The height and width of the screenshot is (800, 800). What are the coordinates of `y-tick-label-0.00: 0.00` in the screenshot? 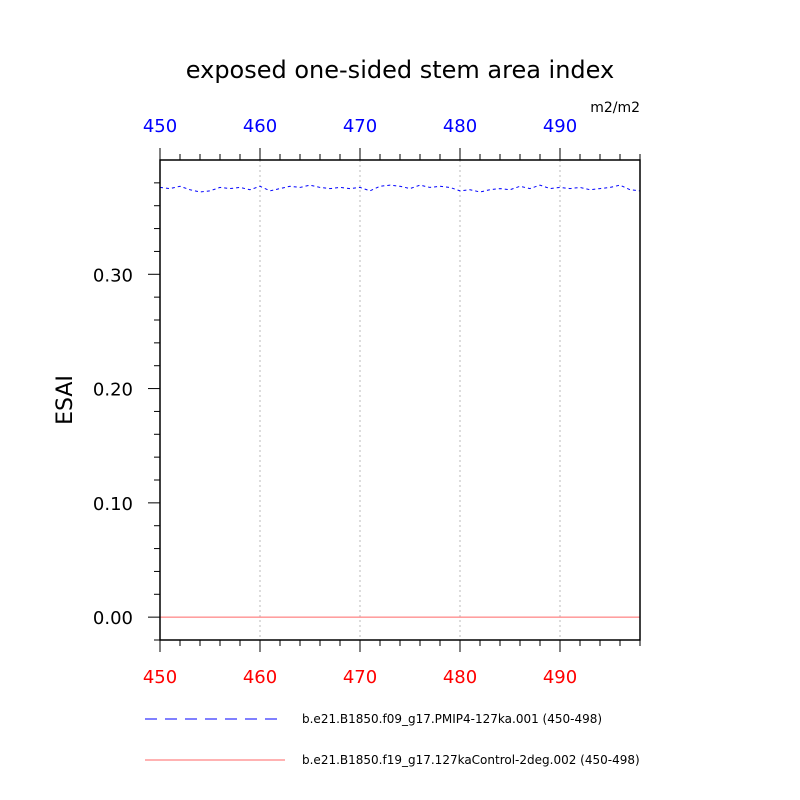 It's located at (113, 618).